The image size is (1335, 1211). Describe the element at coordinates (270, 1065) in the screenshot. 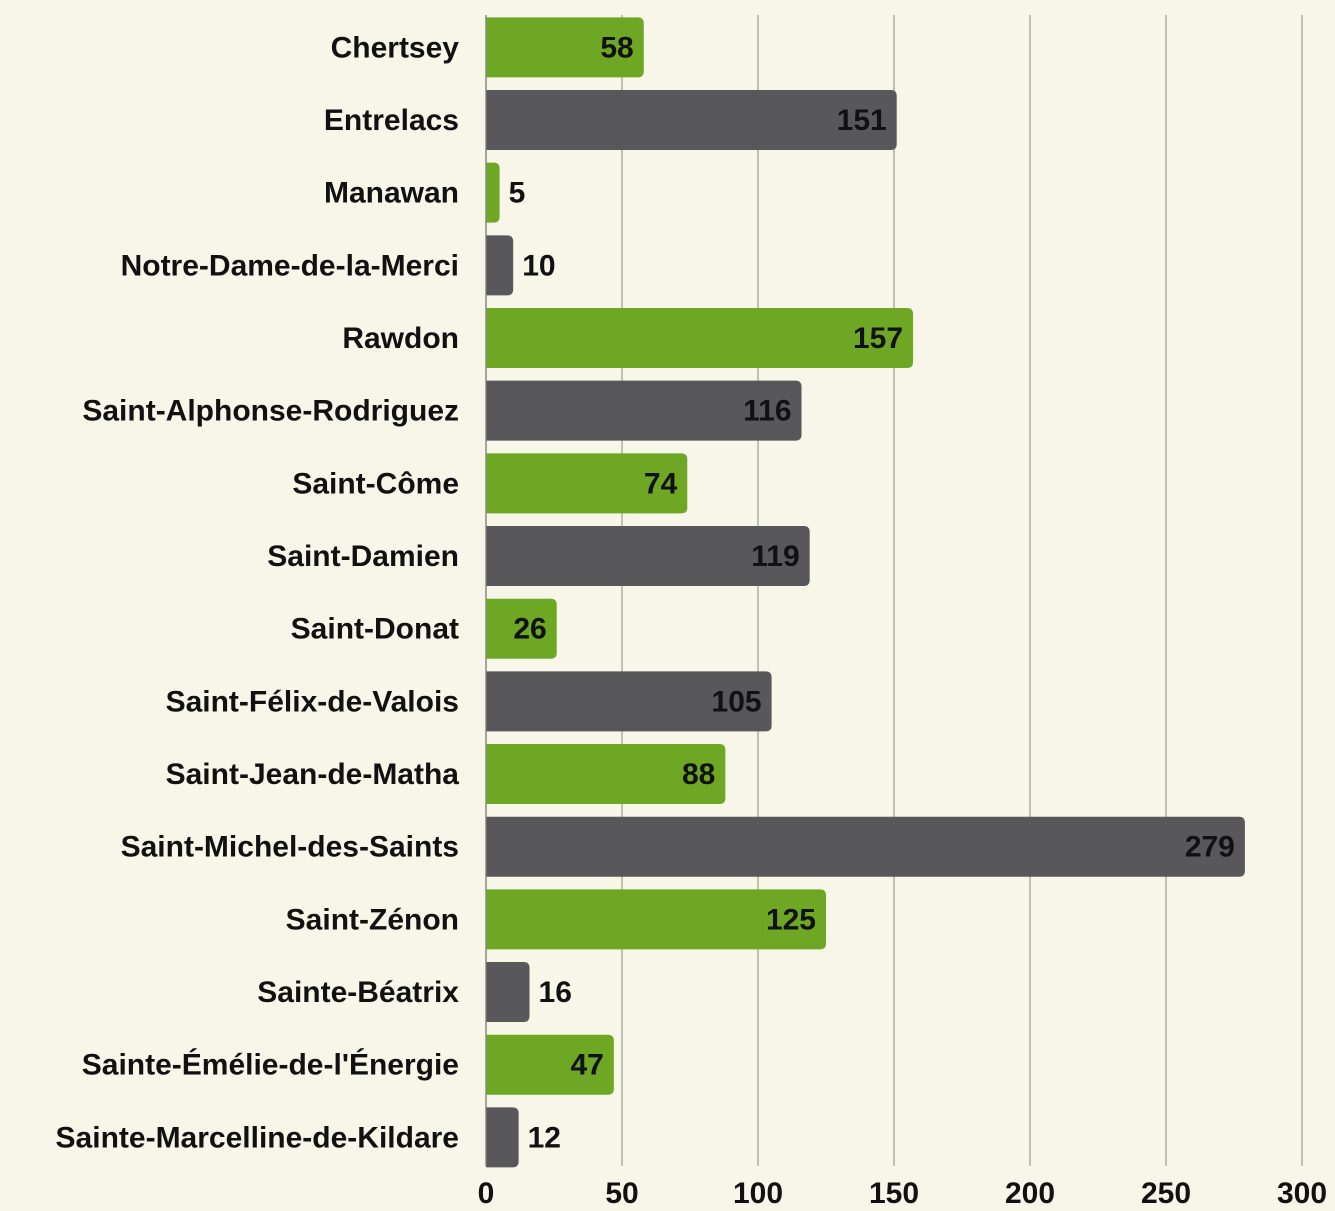

I see `y-tick-label: Sainte-Émélie-de-l'Énergie` at that location.